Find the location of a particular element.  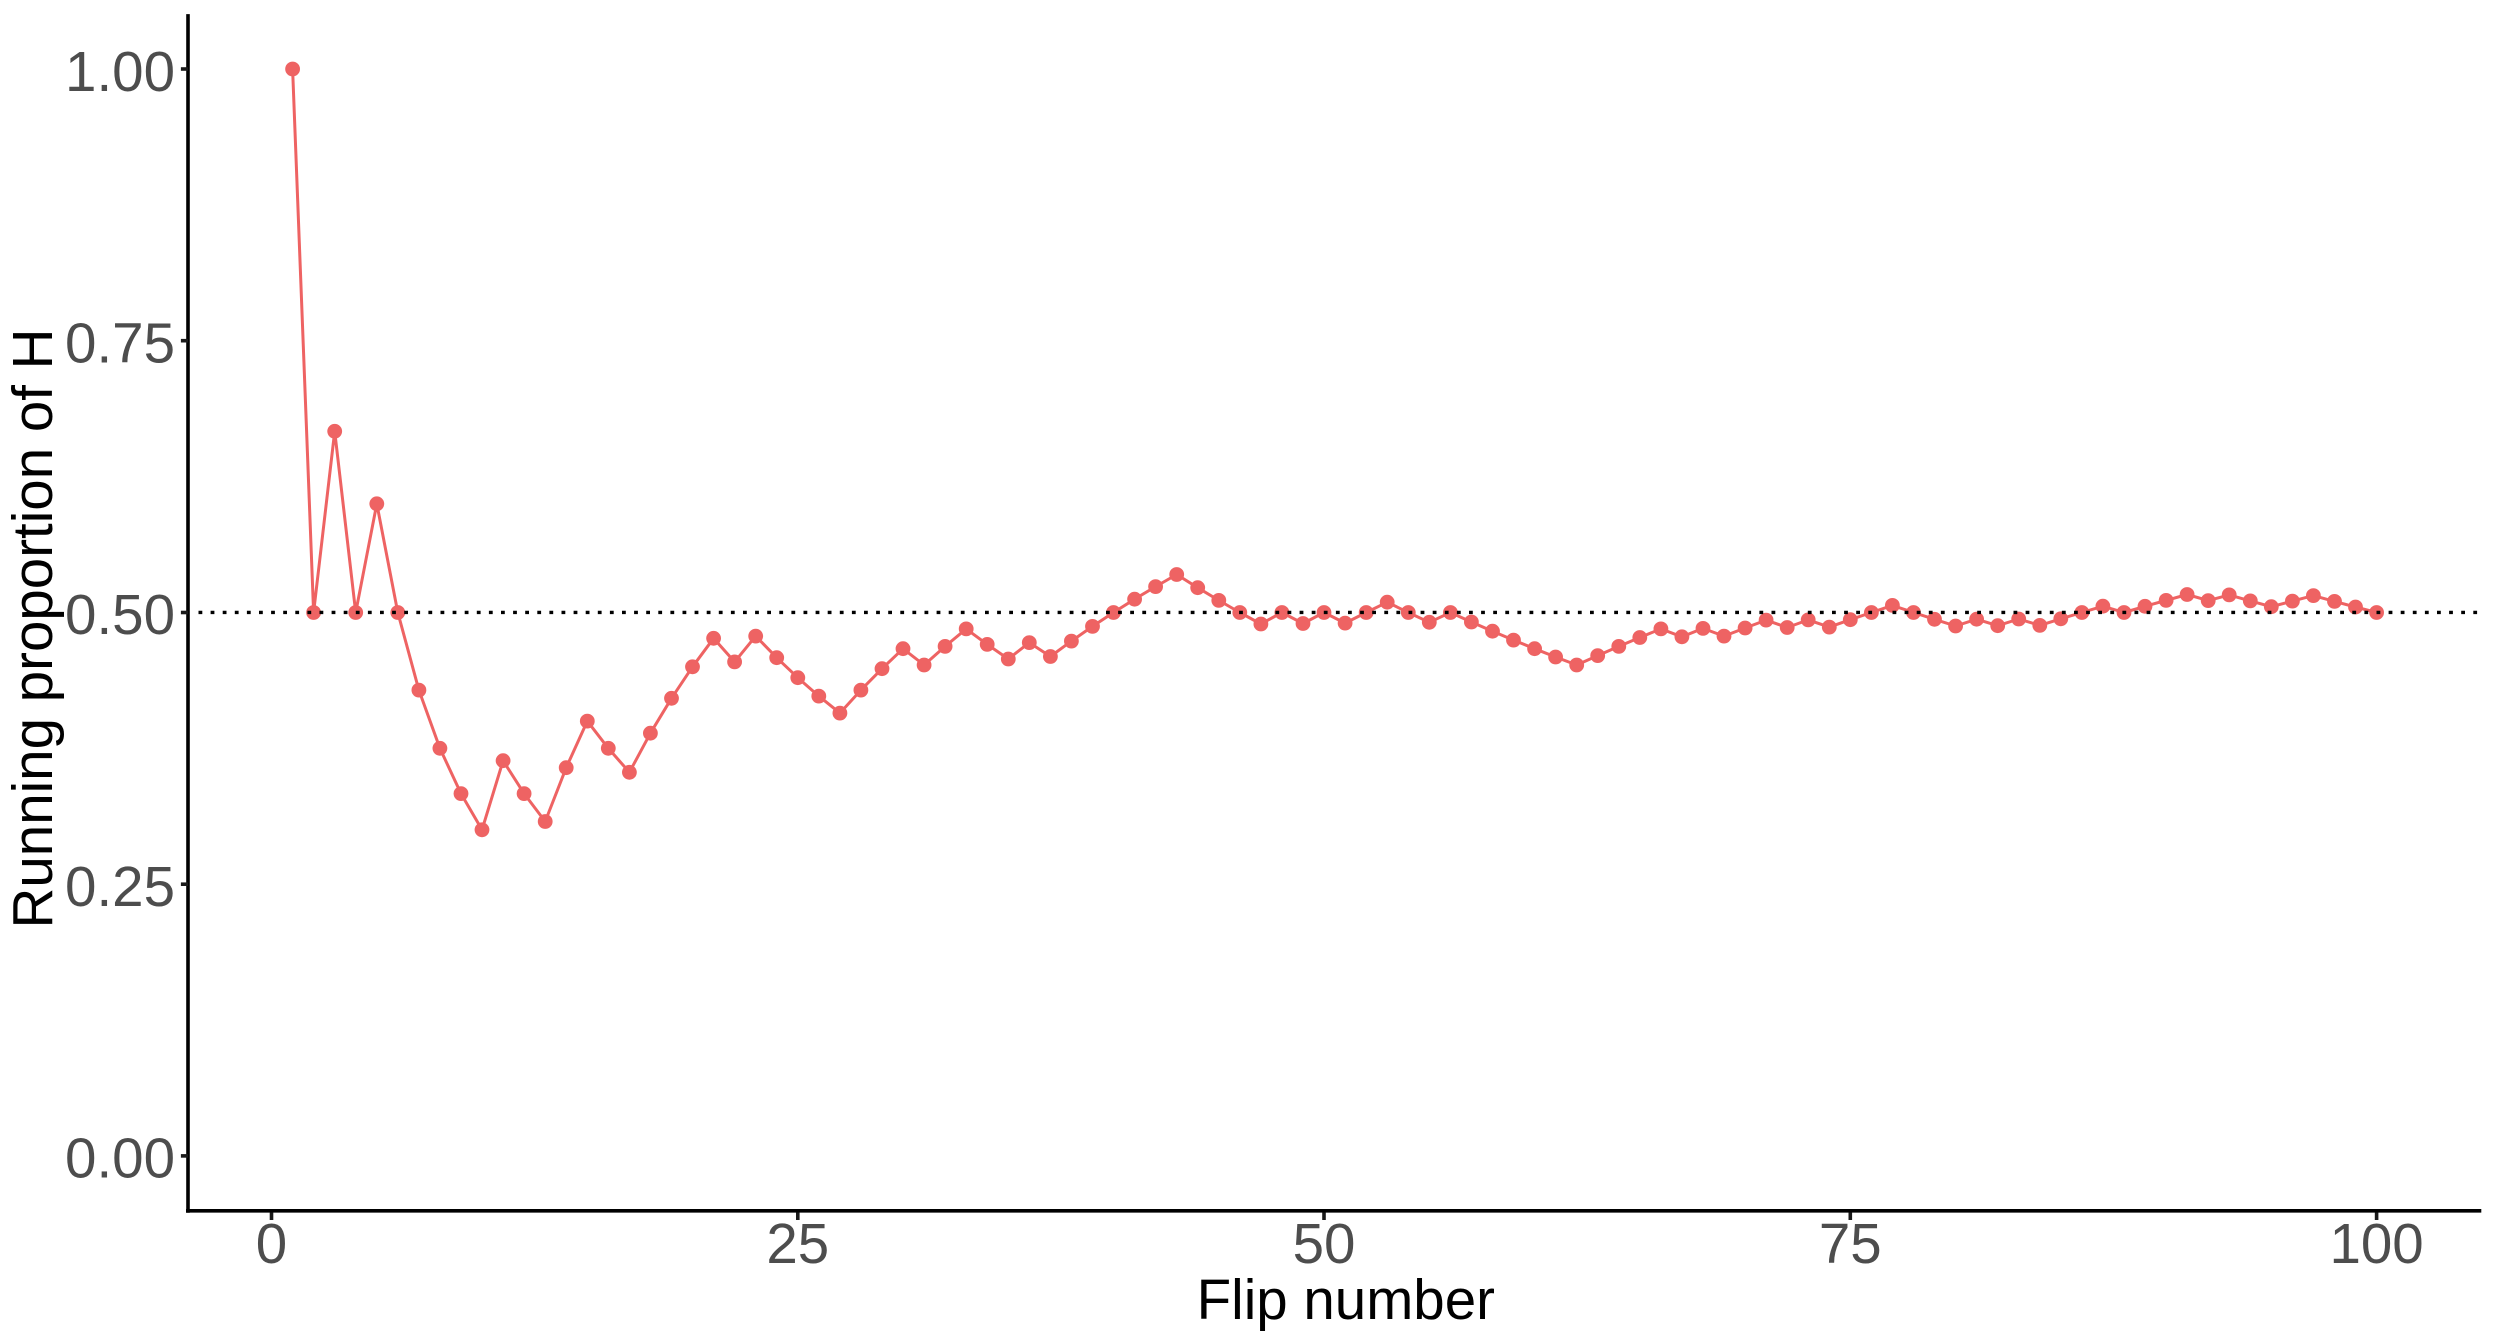

svg-text: 50 is located at coordinates (1324, 1243).